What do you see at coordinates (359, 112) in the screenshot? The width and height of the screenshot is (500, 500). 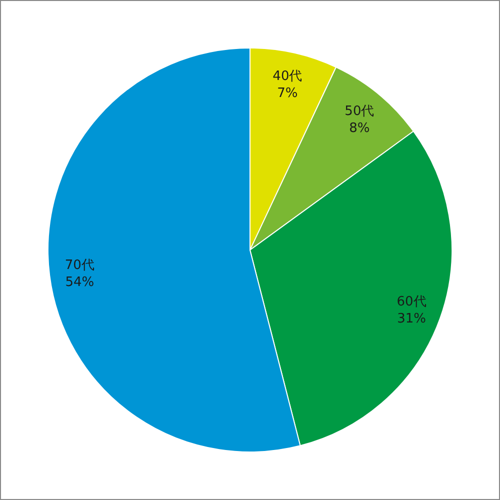 I see `slice-label: 50代` at bounding box center [359, 112].